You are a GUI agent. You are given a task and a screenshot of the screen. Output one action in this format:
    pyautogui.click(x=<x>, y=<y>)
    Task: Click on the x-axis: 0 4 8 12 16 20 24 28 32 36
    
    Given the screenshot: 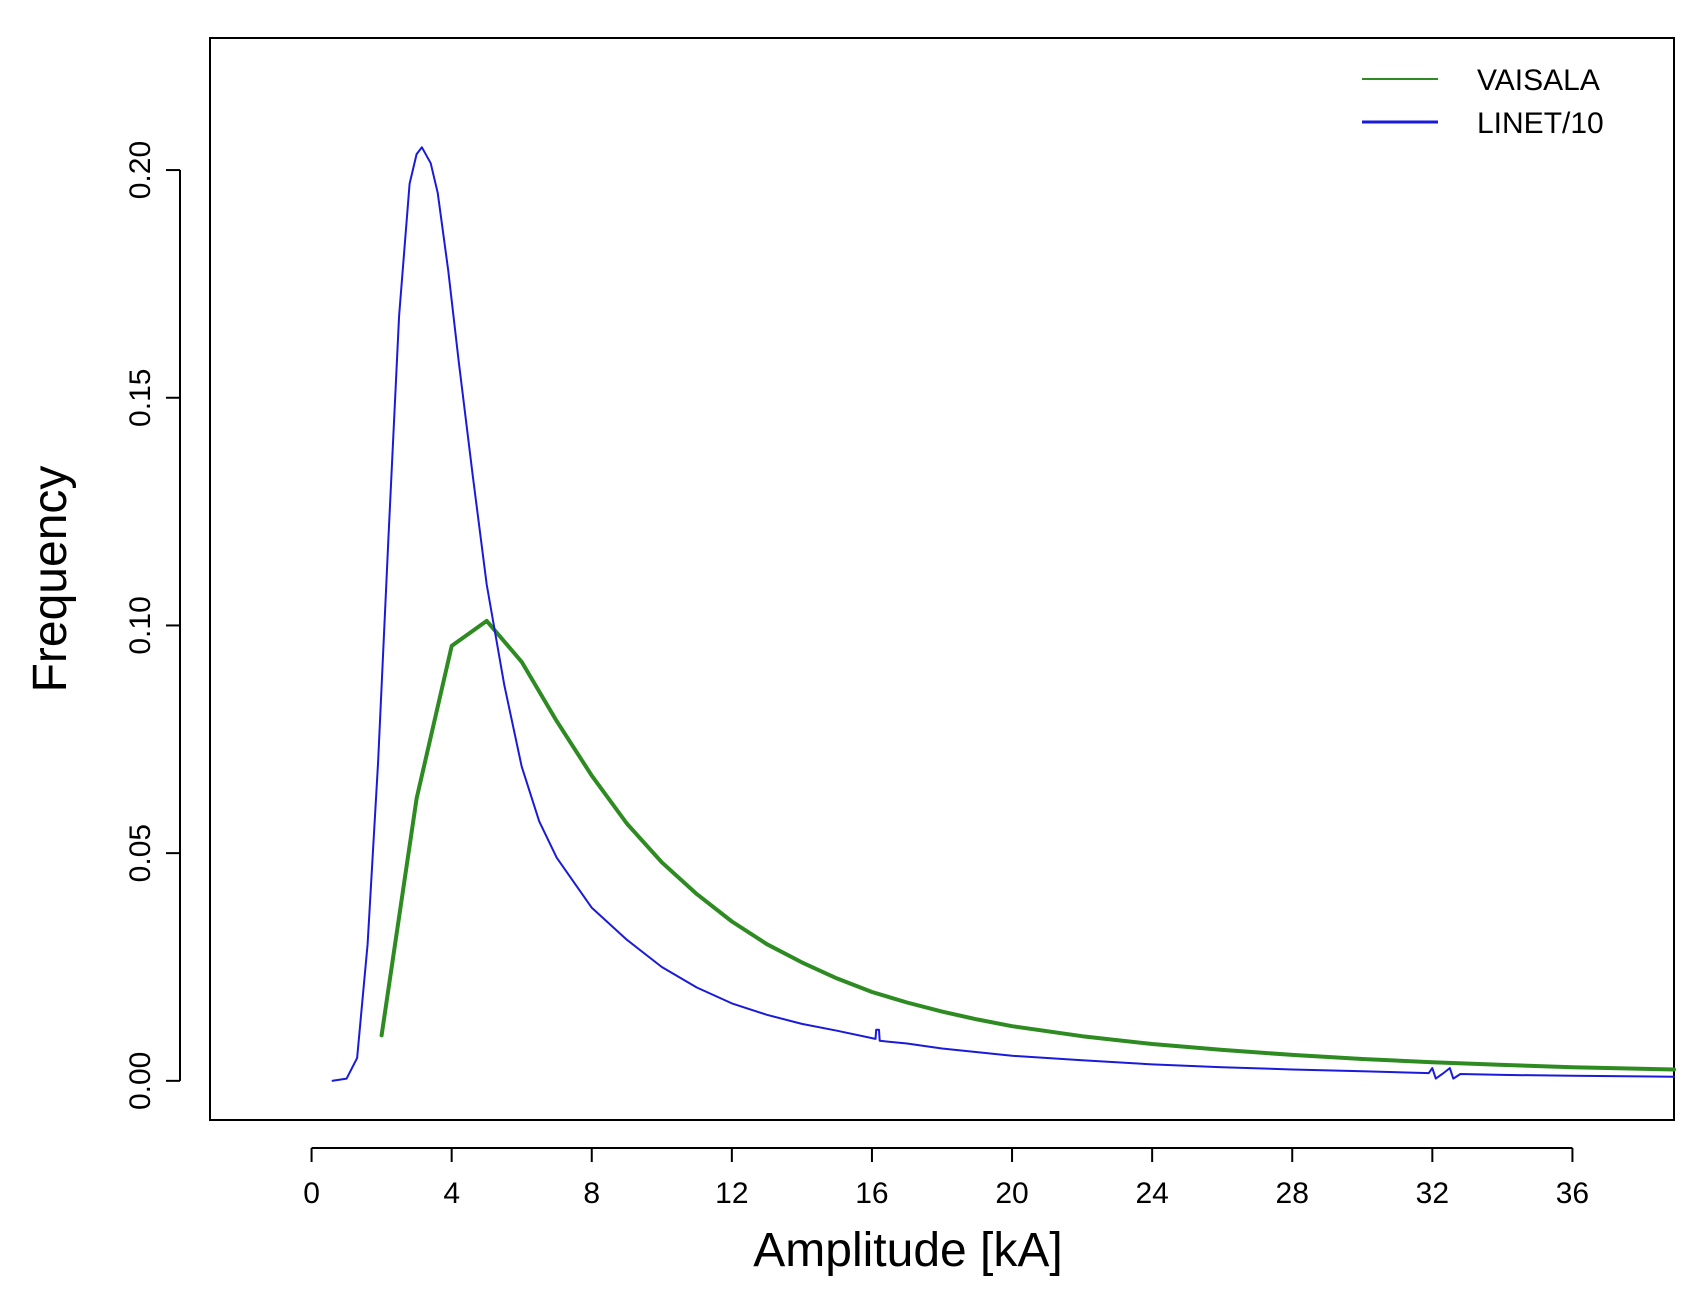 What is the action you would take?
    pyautogui.click(x=946, y=1178)
    